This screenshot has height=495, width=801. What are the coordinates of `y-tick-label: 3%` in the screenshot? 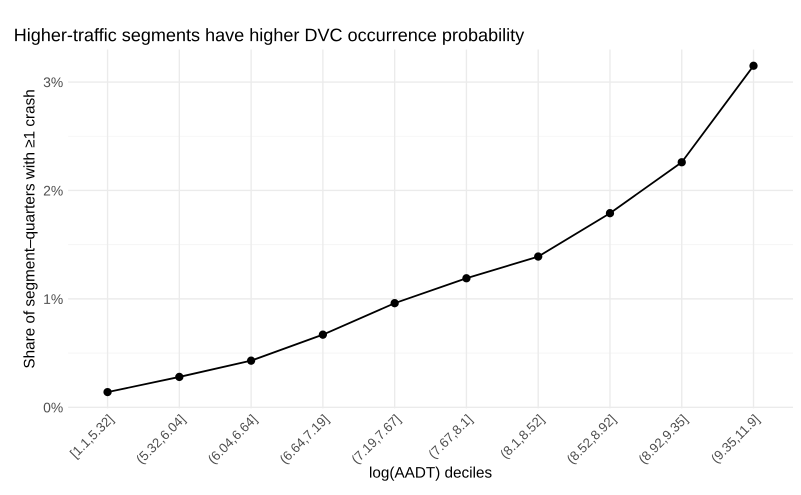 It's located at (53, 82).